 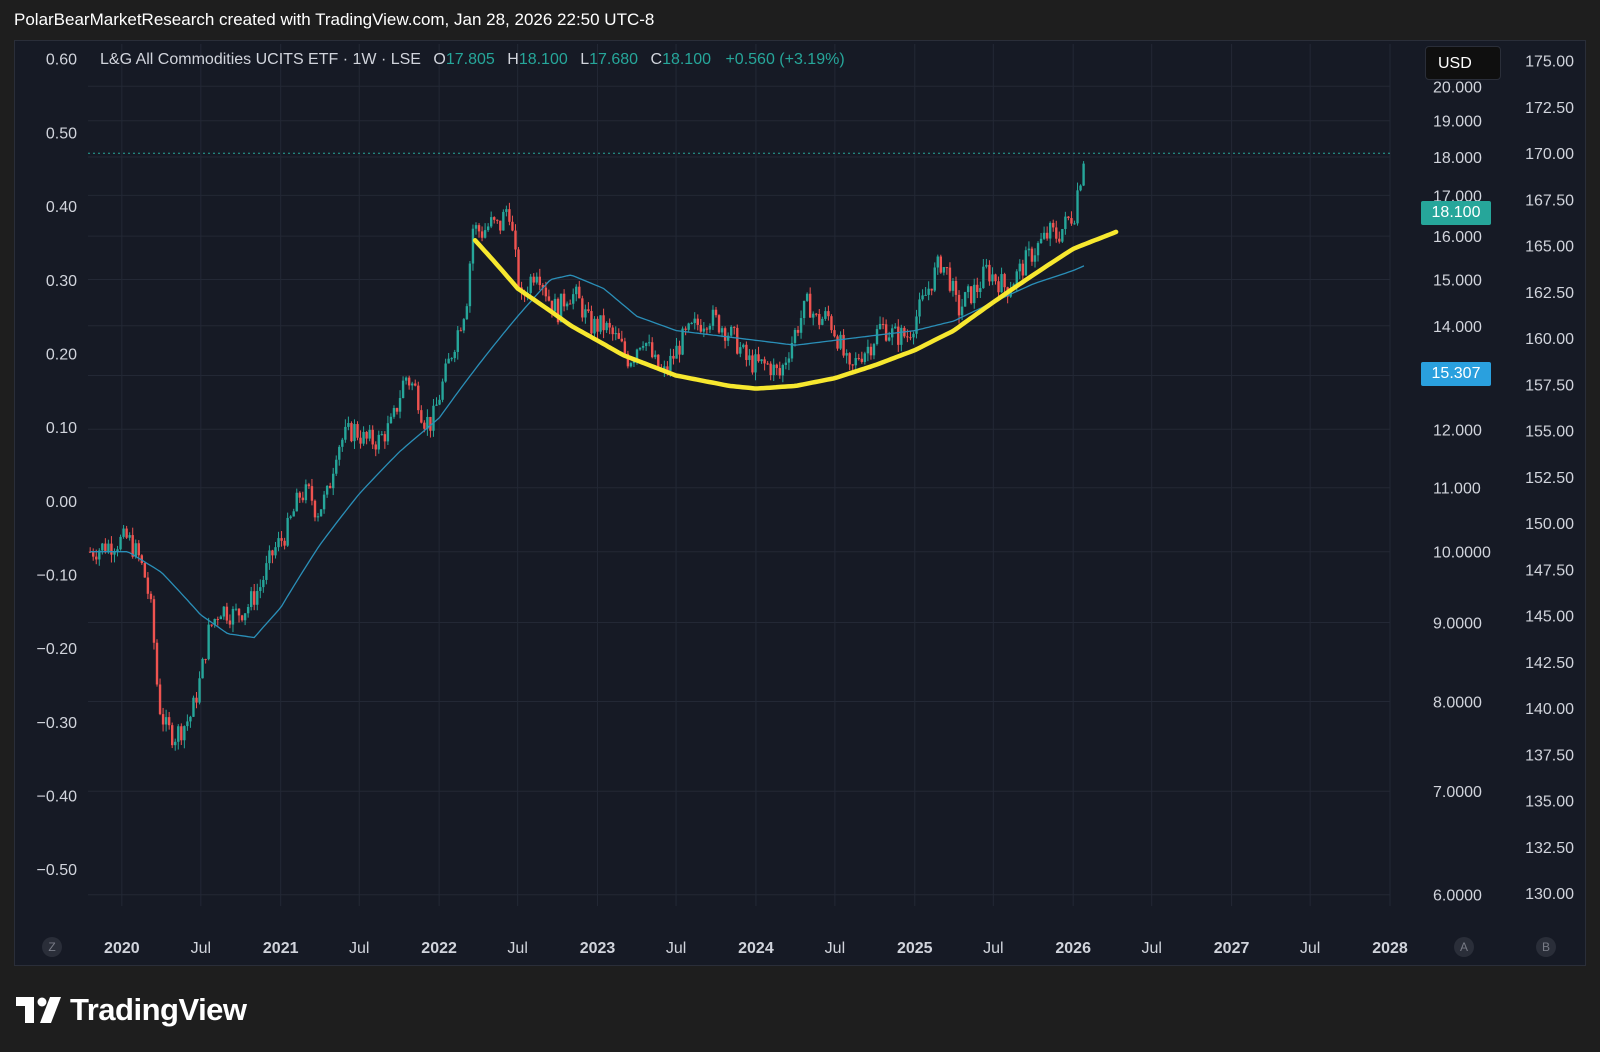 What do you see at coordinates (57, 796) in the screenshot?
I see `left-tick-label: −0.40` at bounding box center [57, 796].